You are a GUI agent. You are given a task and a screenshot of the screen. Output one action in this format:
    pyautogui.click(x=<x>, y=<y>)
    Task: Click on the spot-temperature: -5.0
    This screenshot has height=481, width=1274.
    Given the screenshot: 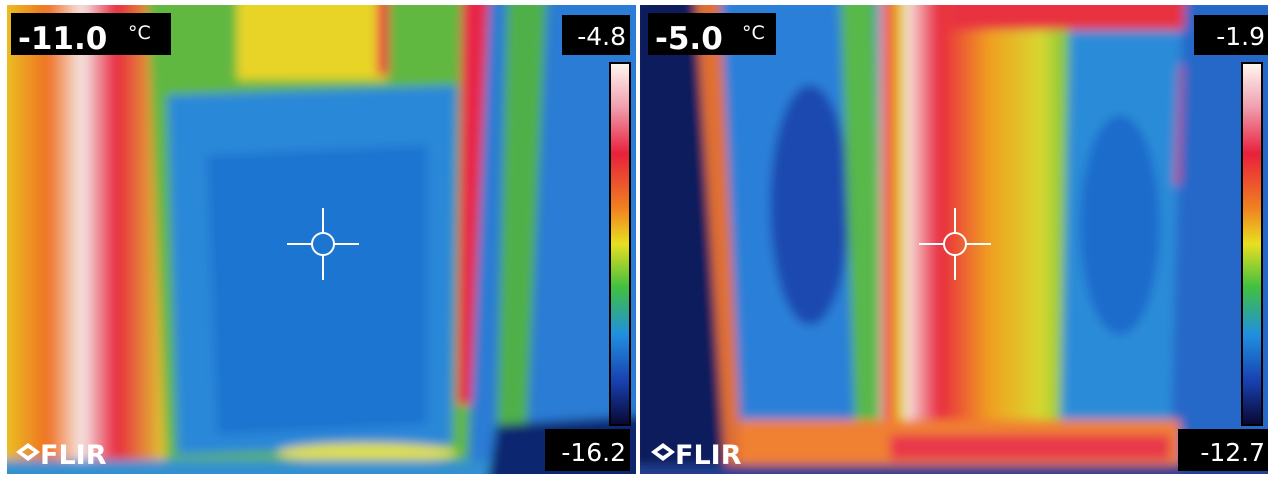 What is the action you would take?
    pyautogui.click(x=689, y=39)
    